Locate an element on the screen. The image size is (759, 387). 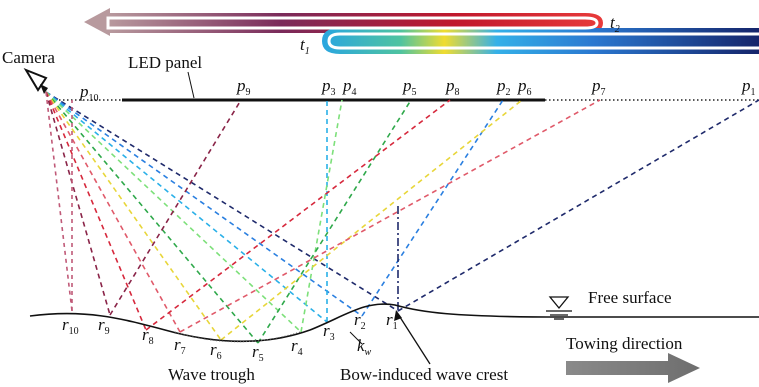
led-panel-pointer is located at coordinates (191, 85).